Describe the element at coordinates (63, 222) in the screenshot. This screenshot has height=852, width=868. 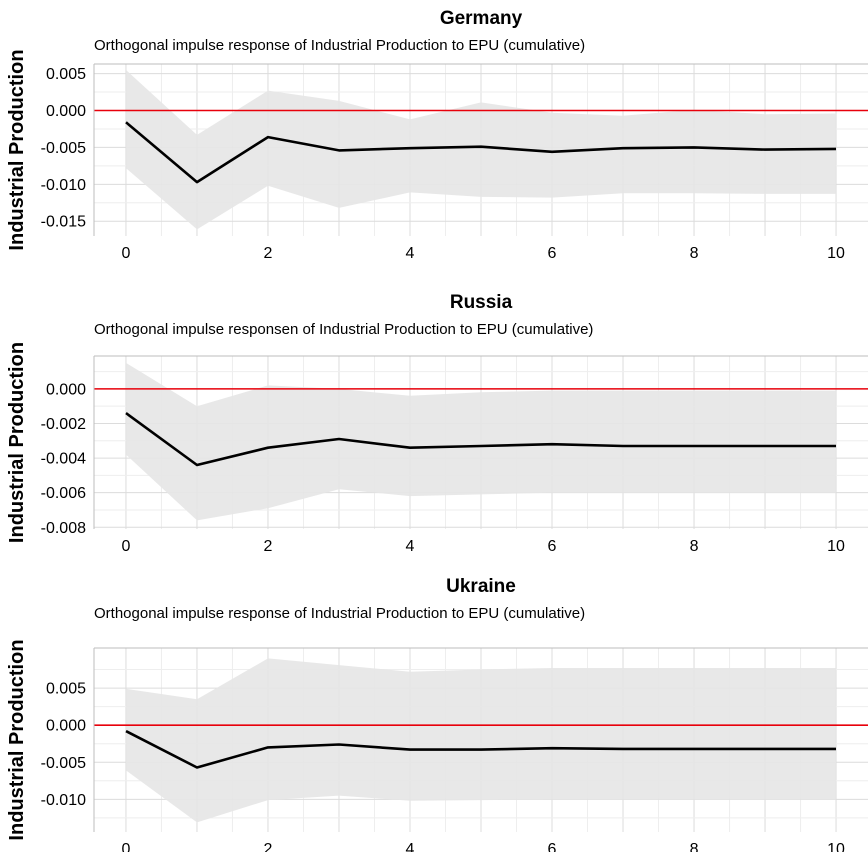
I see `y-tick-label: -0.015` at that location.